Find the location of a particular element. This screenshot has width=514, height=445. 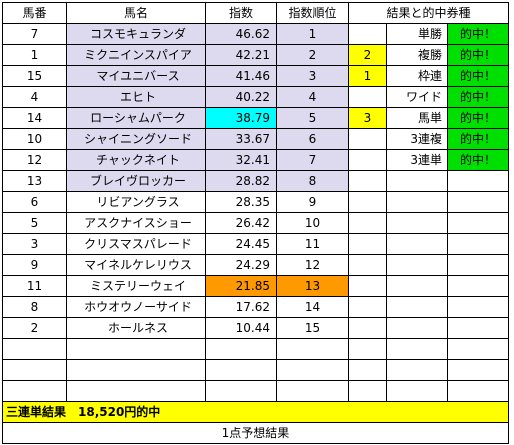

index-rank: 12 is located at coordinates (312, 265).